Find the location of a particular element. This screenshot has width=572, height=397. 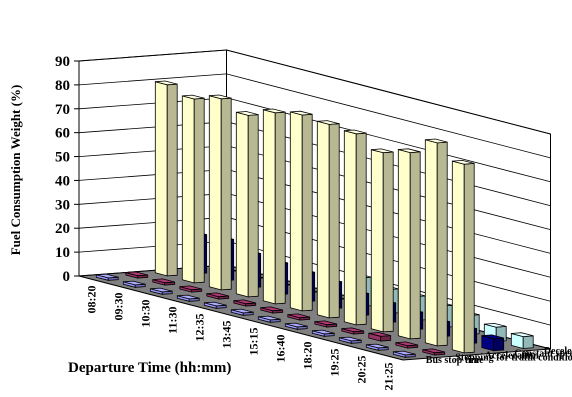

x-tick-label: 12:35 is located at coordinates (200, 328).